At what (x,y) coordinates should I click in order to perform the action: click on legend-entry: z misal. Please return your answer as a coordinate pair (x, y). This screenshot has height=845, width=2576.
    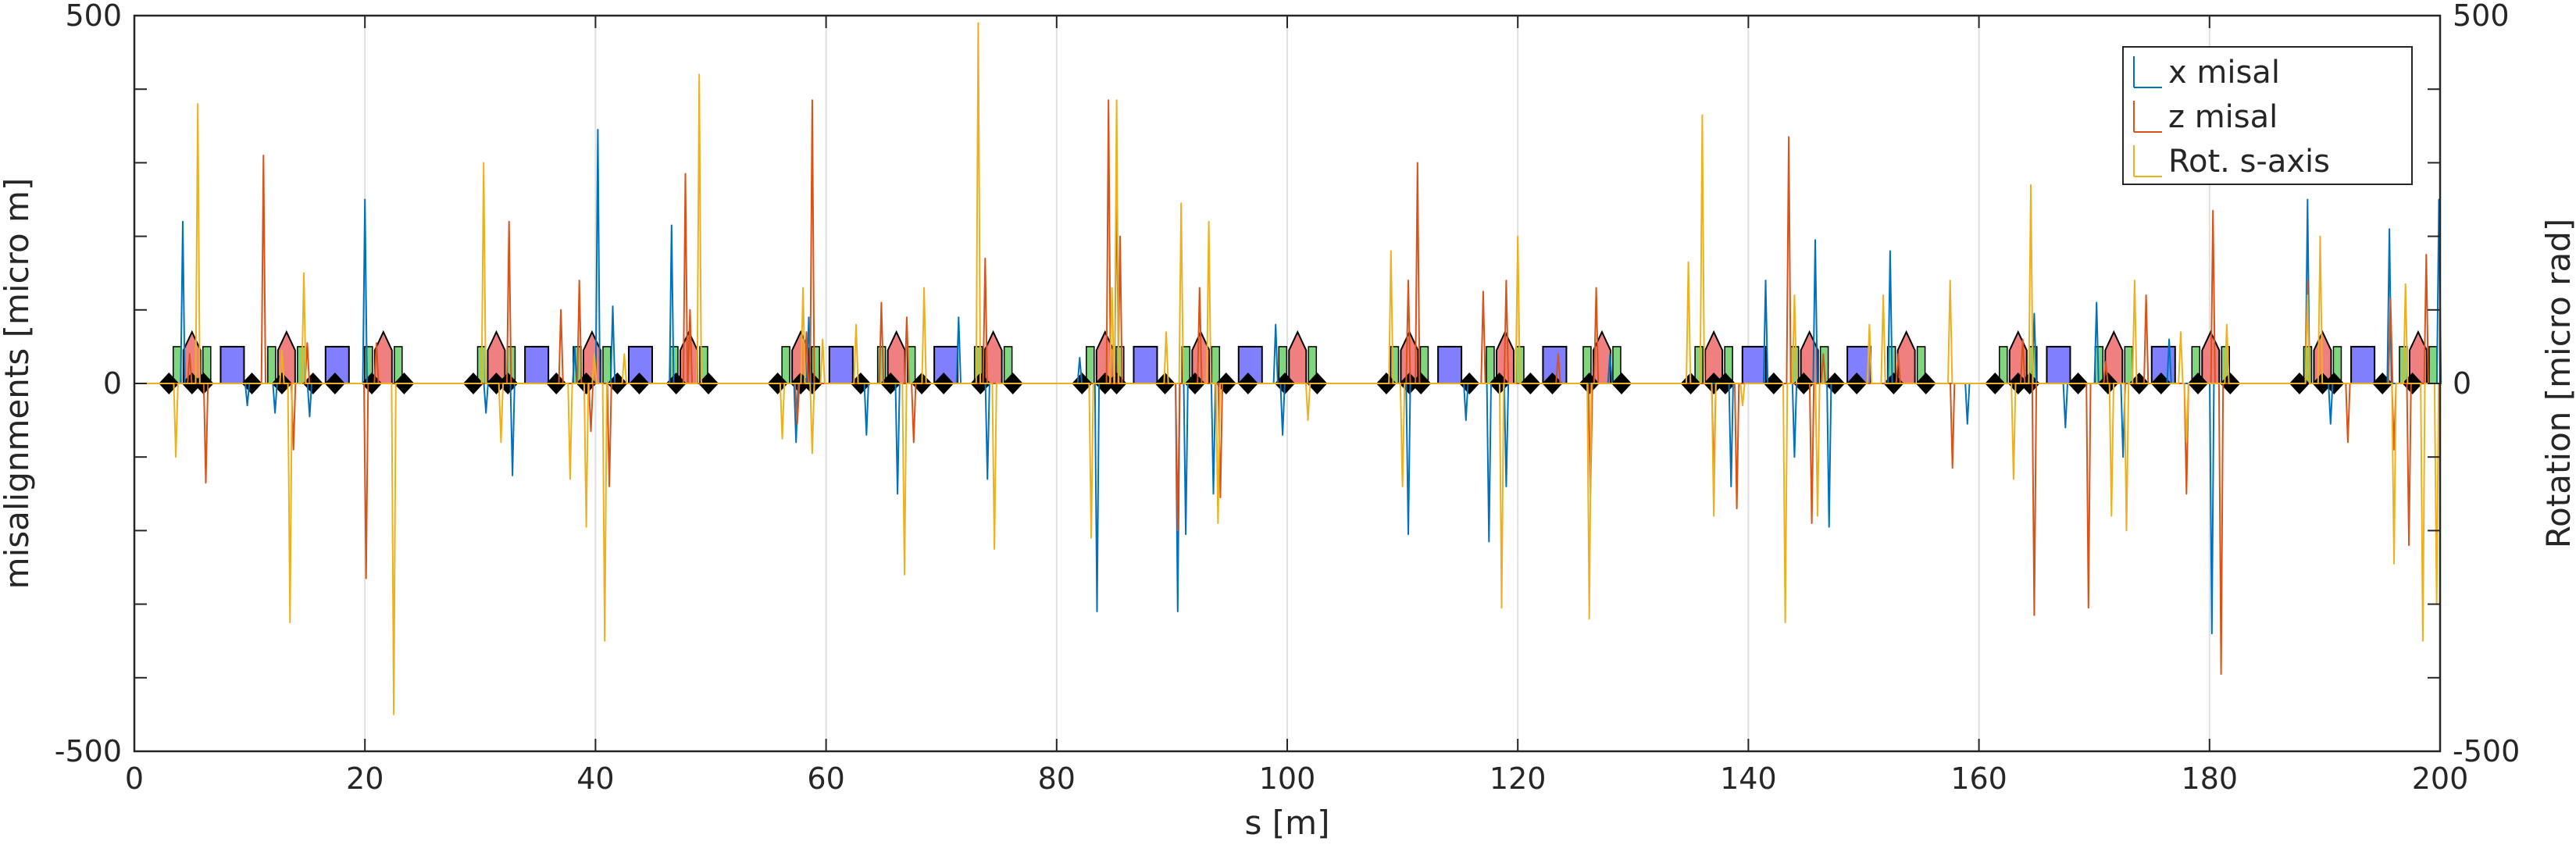
    Looking at the image, I should click on (2223, 117).